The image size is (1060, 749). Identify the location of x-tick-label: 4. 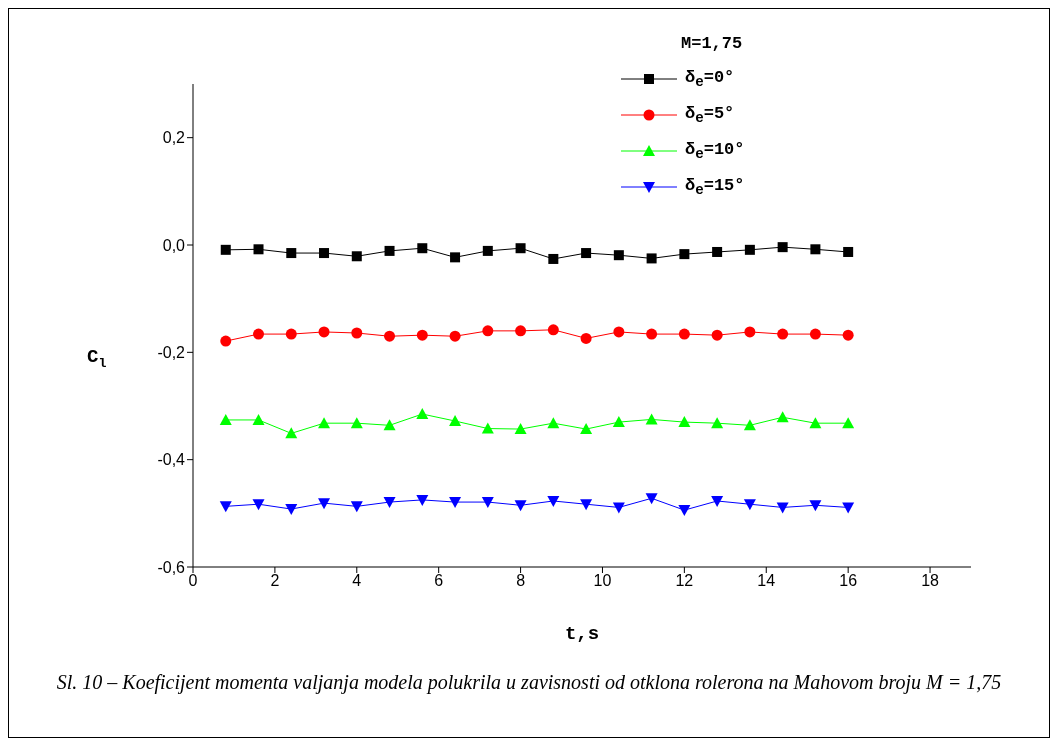
(357, 581).